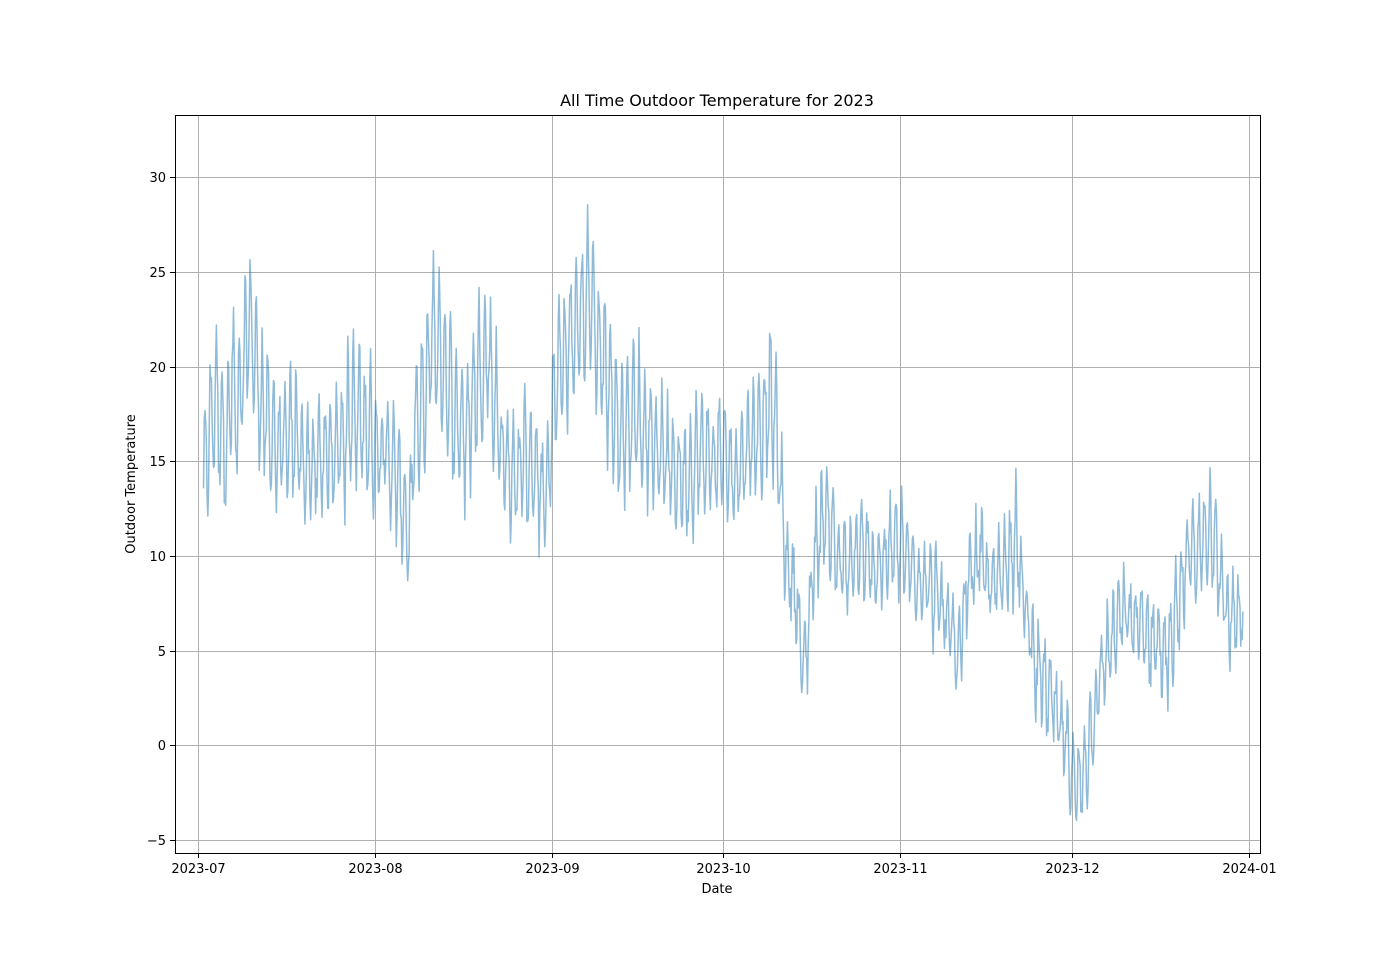 Image resolution: width=1400 pixels, height=962 pixels. I want to click on x-tick-label: 2023-09, so click(552, 869).